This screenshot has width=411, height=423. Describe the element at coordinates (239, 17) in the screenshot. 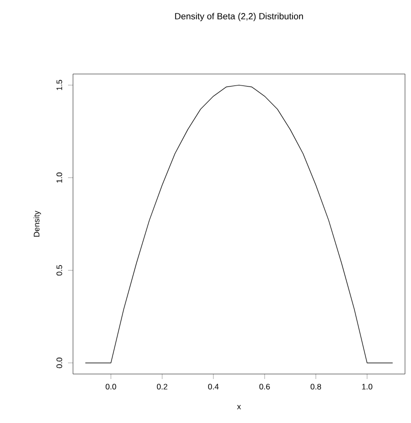

I see `chart-title: Density of Beta (2,2) Distribution` at that location.